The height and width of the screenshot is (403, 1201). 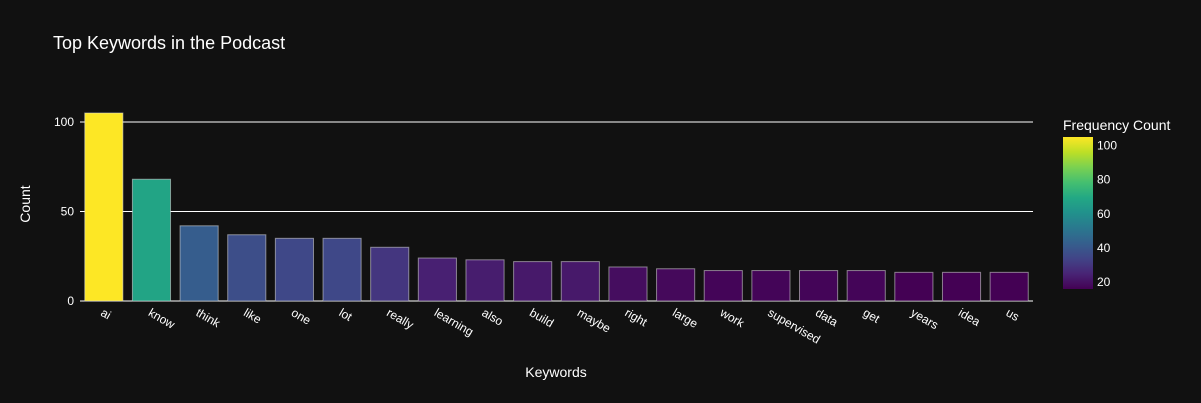 I want to click on y-axis-title: Count, so click(x=25, y=203).